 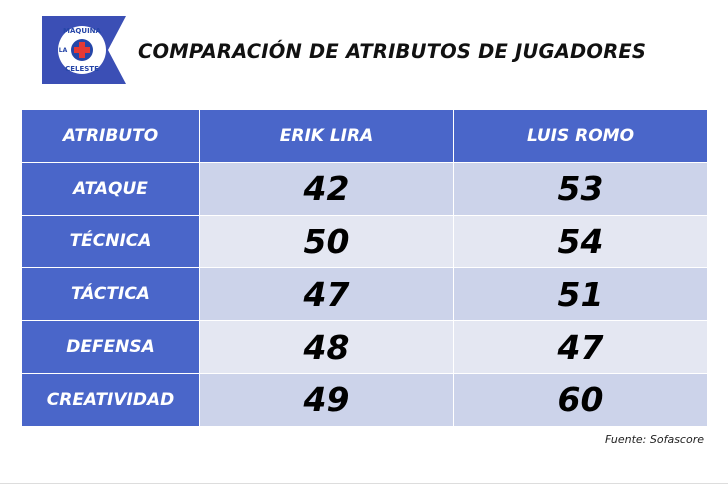 I want to click on column-header: ERIK LIRA, so click(x=327, y=136).